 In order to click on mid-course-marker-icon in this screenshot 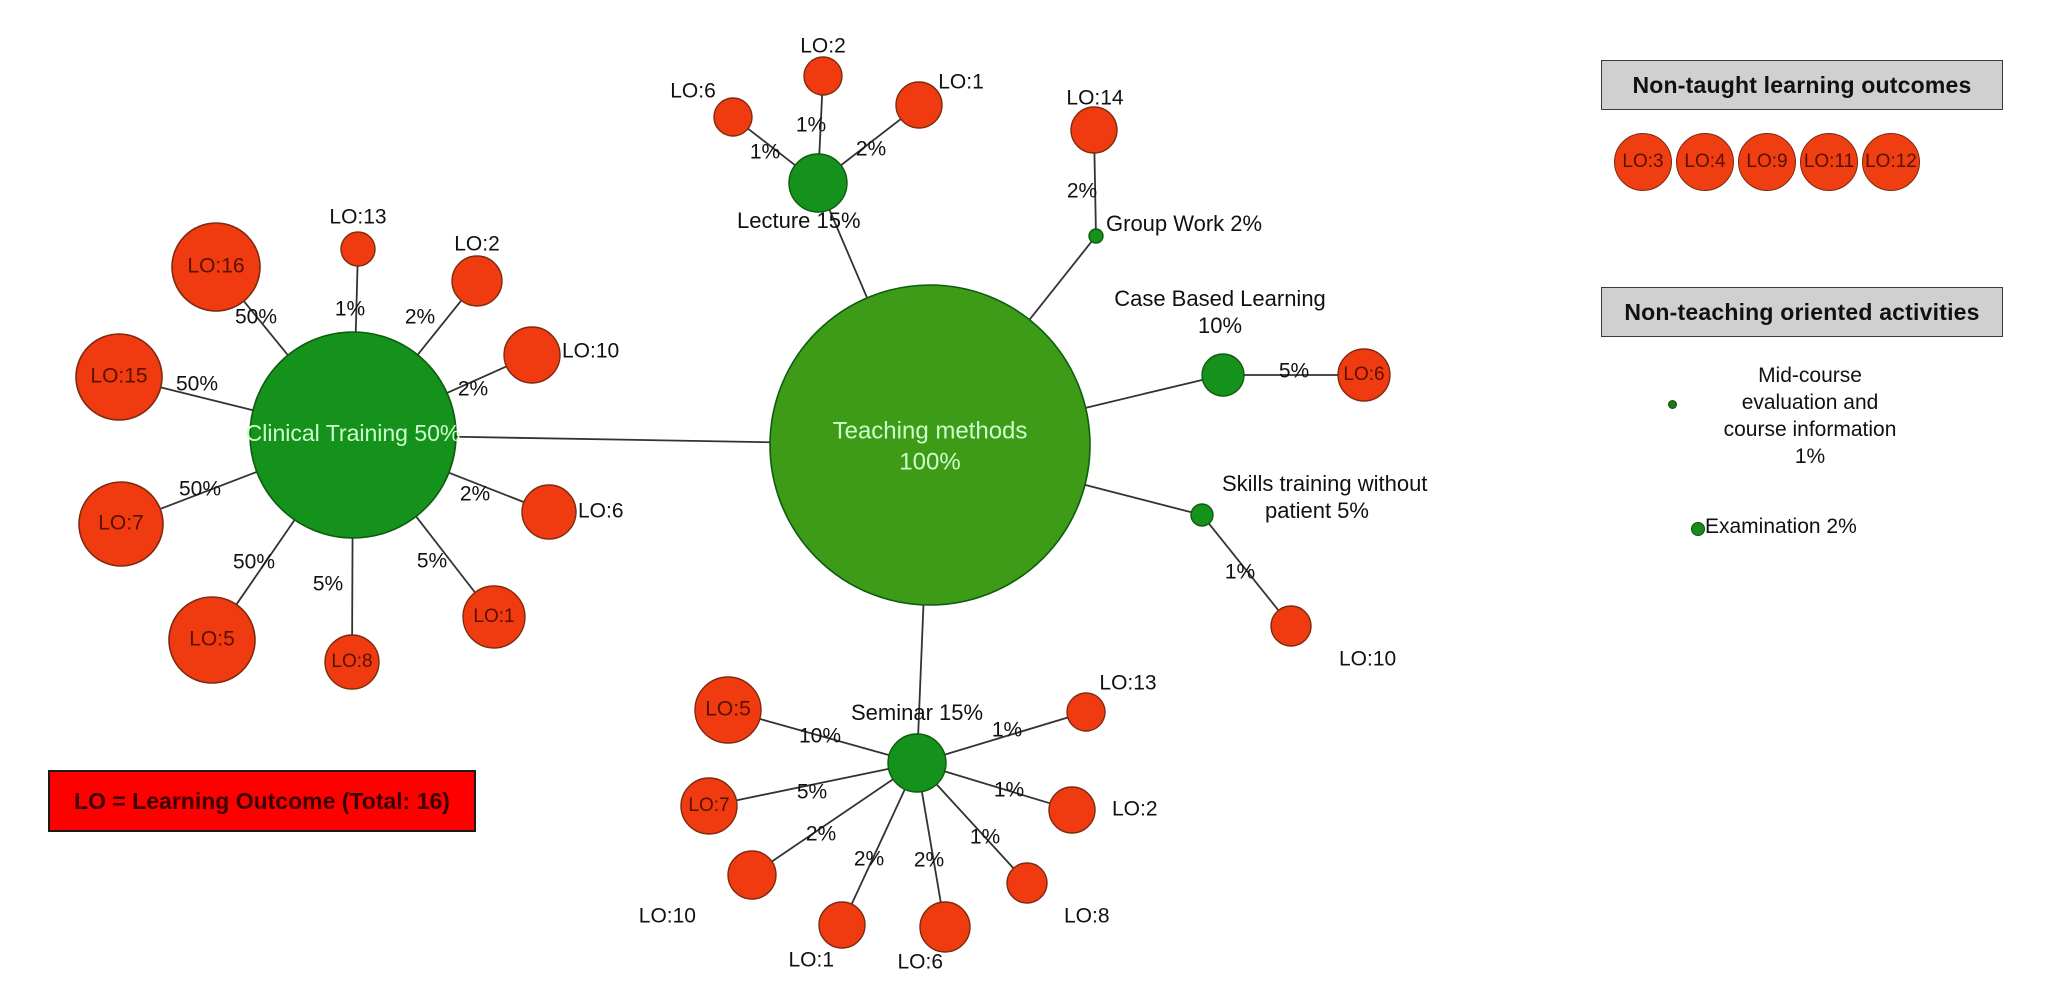, I will do `click(1672, 404)`.